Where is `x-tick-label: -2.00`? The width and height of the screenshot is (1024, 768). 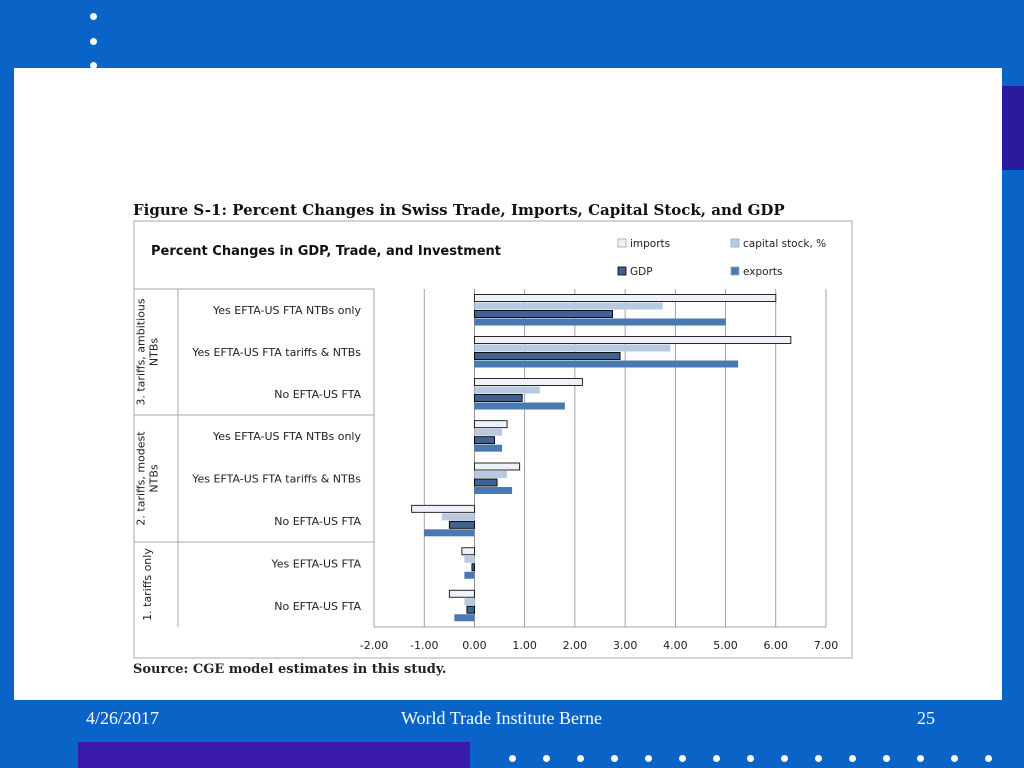
x-tick-label: -2.00 is located at coordinates (374, 645).